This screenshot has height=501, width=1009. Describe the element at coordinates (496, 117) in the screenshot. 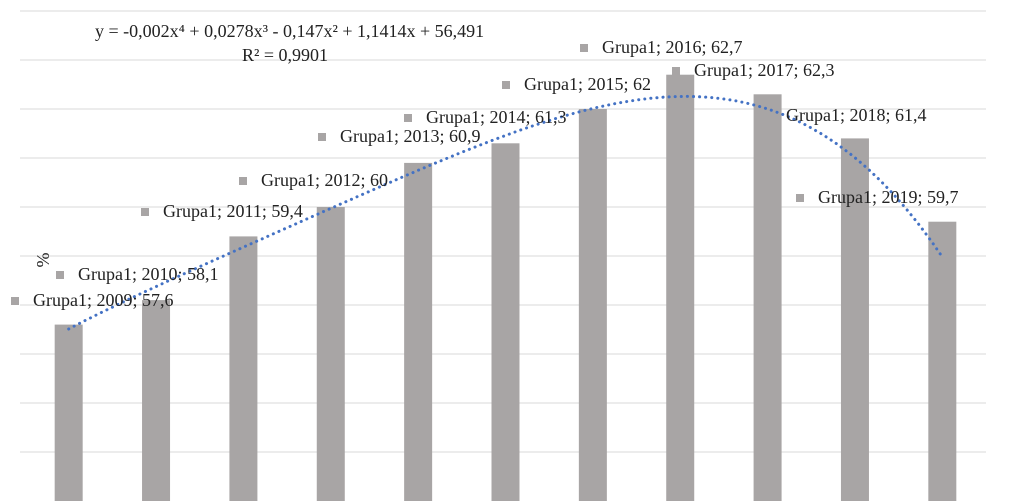

I see `data-label: Grupa1; 2014; 61,3` at that location.